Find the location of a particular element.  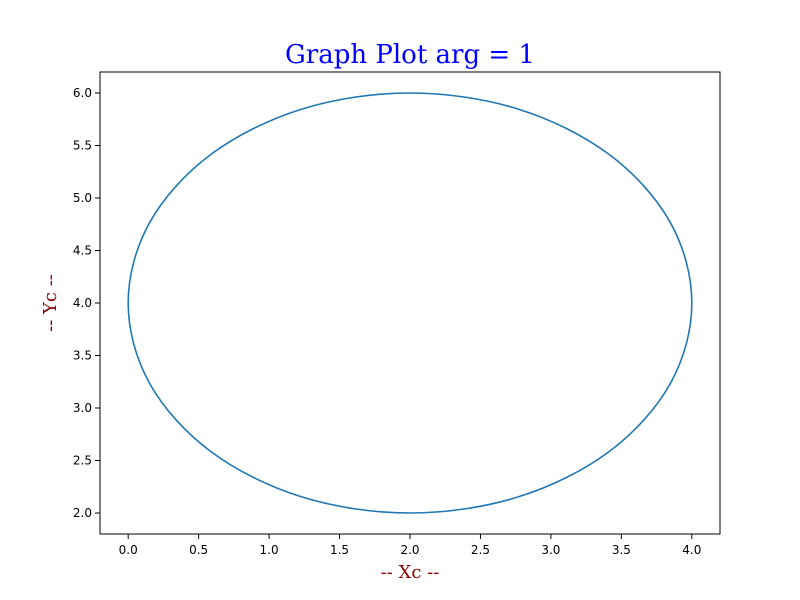

y-tick-label: 5.0 is located at coordinates (82, 198).